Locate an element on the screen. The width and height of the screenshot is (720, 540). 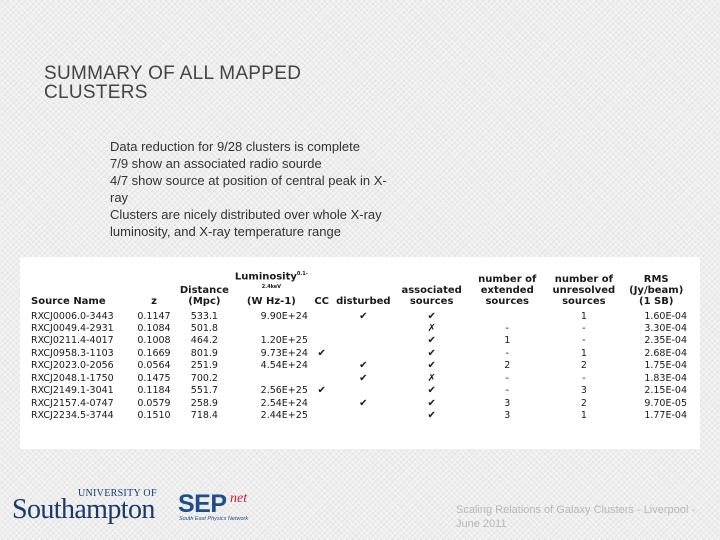
cell-distance: 700.2 is located at coordinates (204, 378).